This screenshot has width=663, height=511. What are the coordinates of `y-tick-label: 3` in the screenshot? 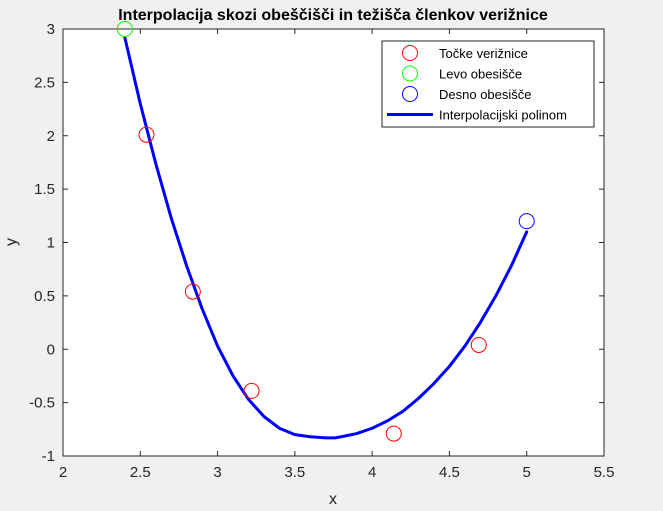 It's located at (51, 29).